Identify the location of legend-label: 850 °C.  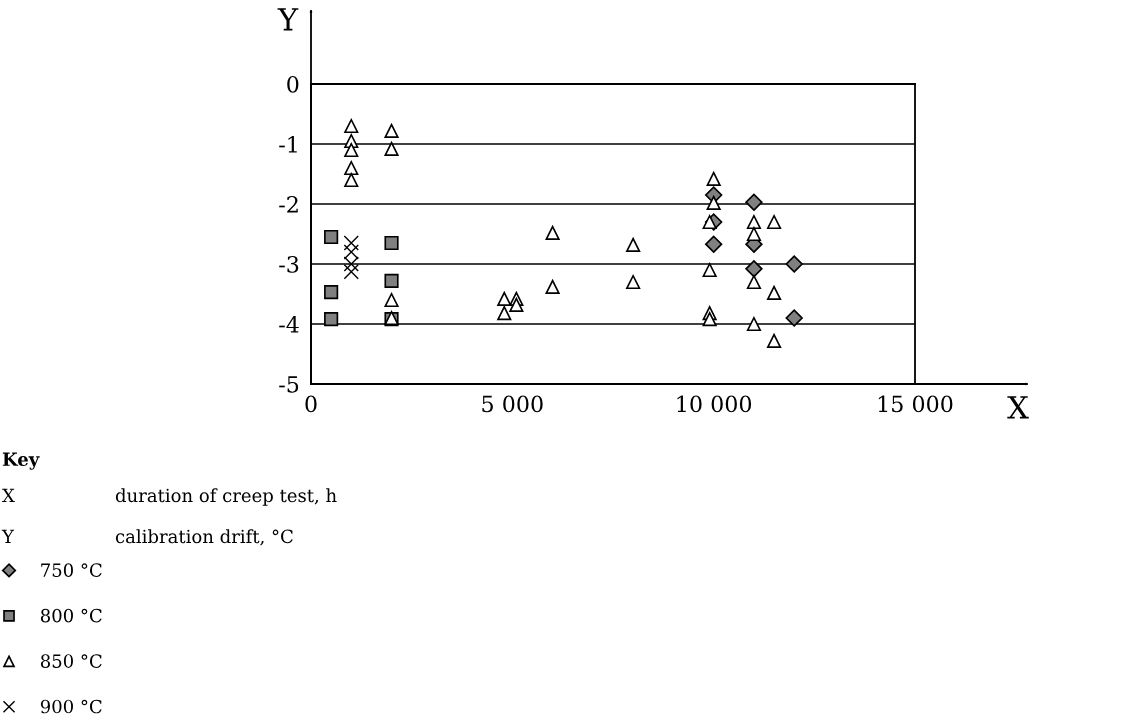
(71, 661).